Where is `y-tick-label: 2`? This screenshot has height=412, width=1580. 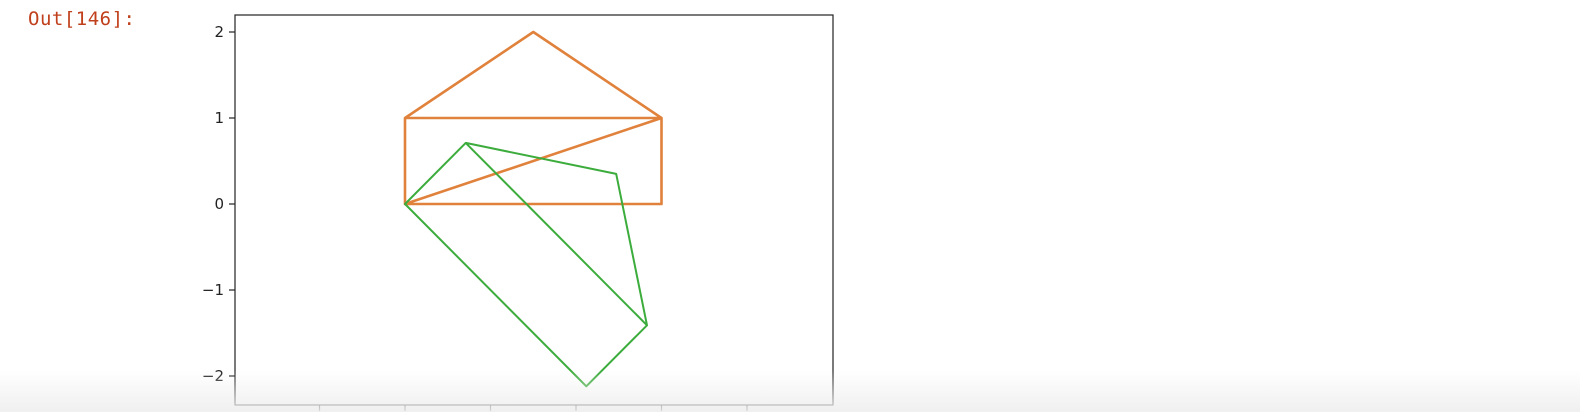 y-tick-label: 2 is located at coordinates (219, 32).